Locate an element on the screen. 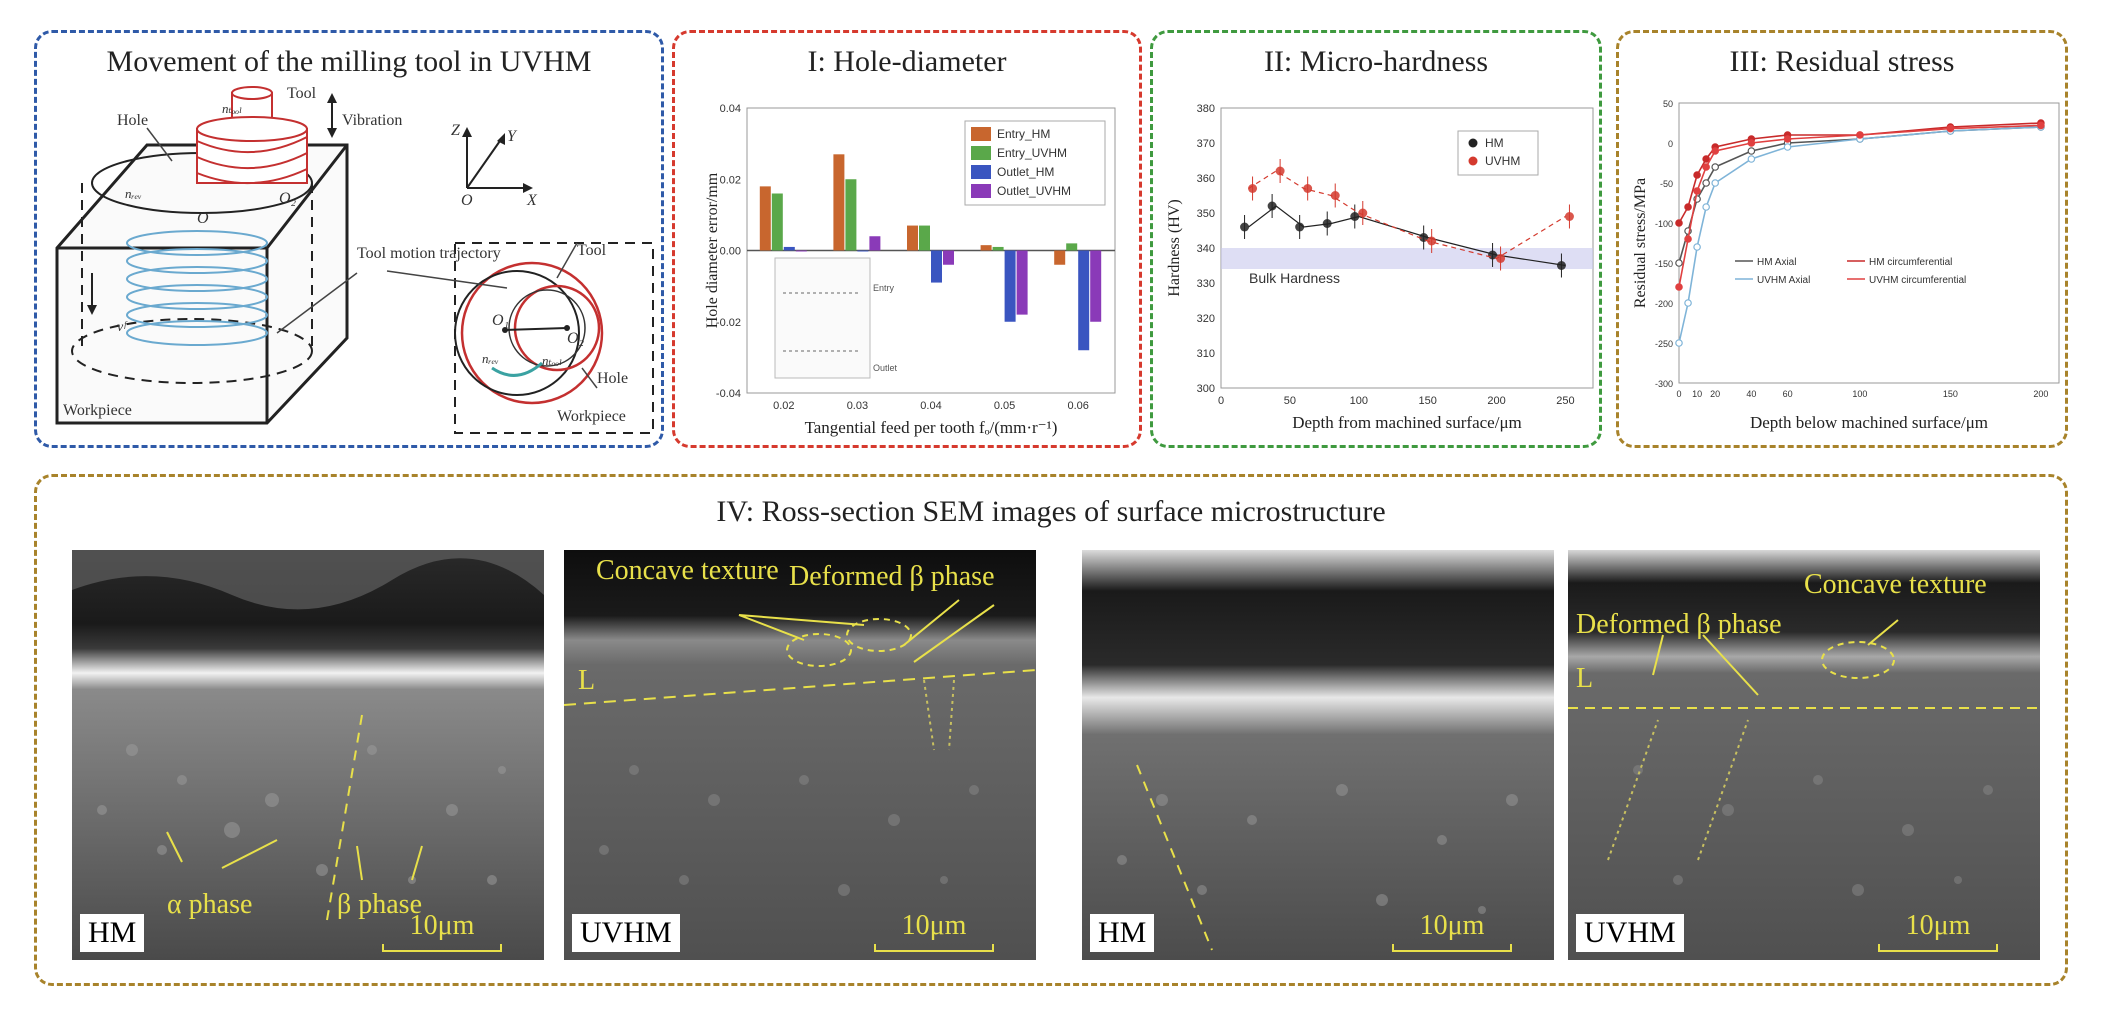 The image size is (2102, 1016). legend-label: Entry_HM is located at coordinates (1023, 134).